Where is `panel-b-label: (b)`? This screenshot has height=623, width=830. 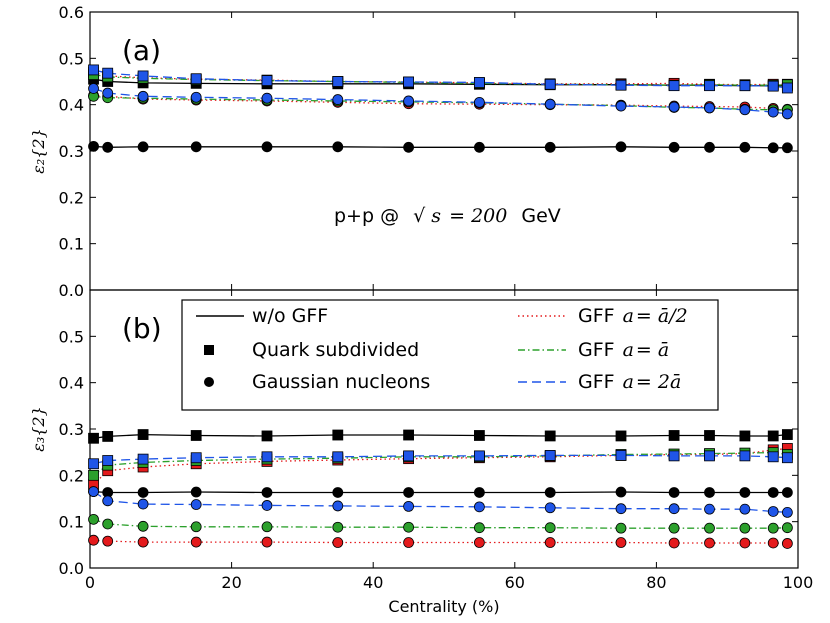 panel-b-label: (b) is located at coordinates (142, 328).